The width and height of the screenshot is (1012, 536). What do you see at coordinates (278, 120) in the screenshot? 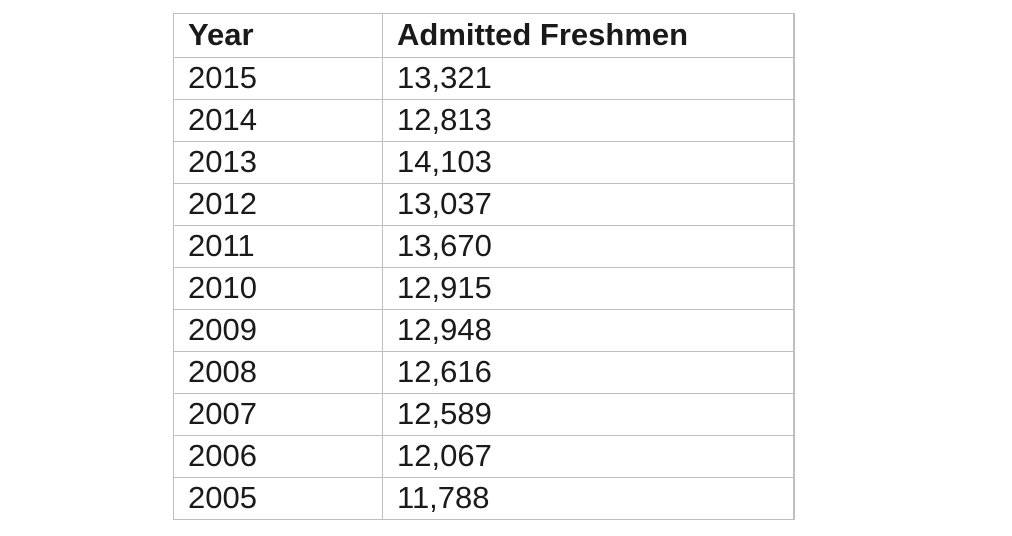
I see `year-cell: 2014` at bounding box center [278, 120].